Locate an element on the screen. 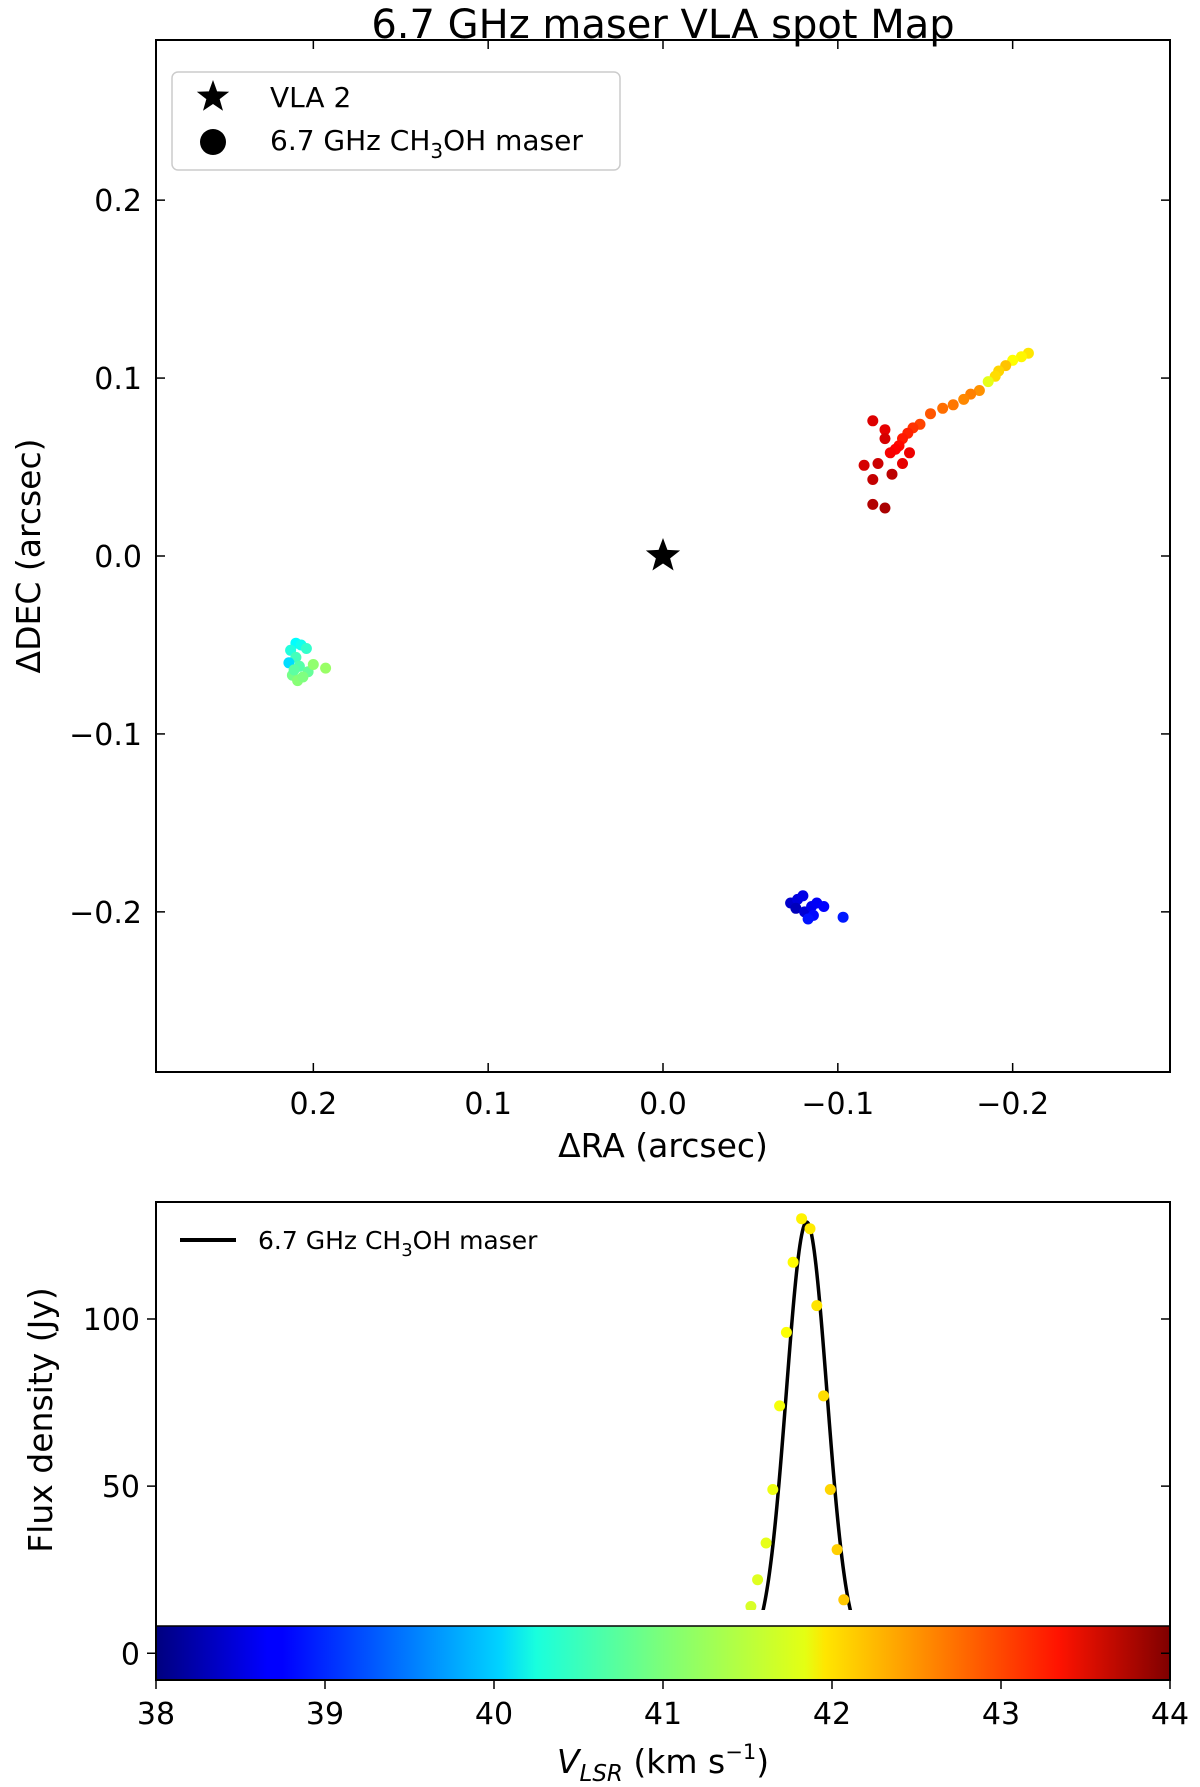 This screenshot has height=1787, width=1200. legend-label-vla2: VLA 2 is located at coordinates (310, 97).